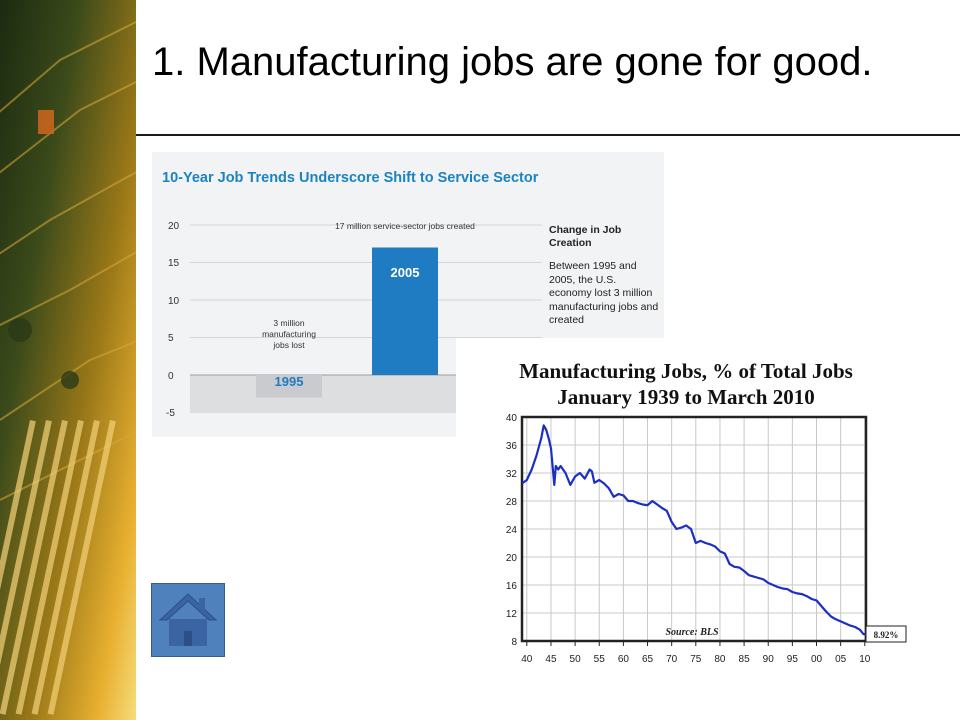 Image resolution: width=960 pixels, height=720 pixels. What do you see at coordinates (289, 334) in the screenshot?
I see `annotation-1995: 3 million manufacturing jobs lost` at bounding box center [289, 334].